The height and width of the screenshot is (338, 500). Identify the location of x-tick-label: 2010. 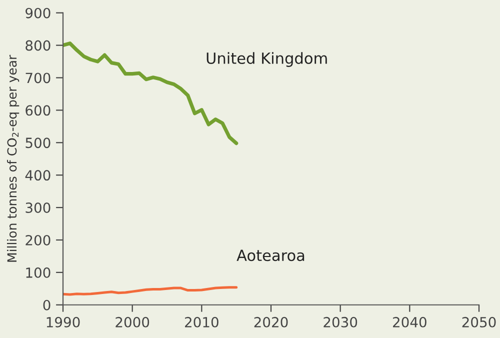
(201, 322).